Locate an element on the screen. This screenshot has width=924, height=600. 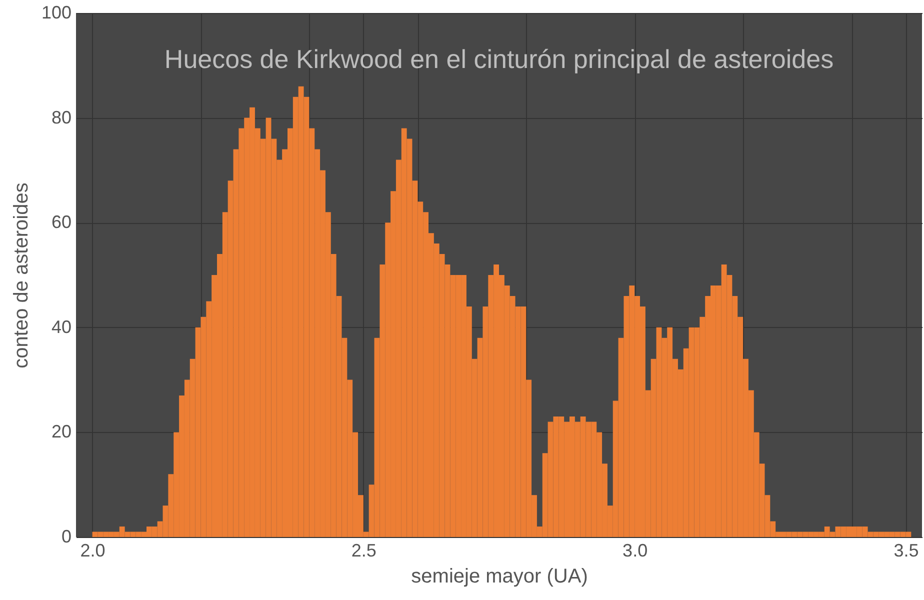
x-tick-label: 3.0 is located at coordinates (635, 550).